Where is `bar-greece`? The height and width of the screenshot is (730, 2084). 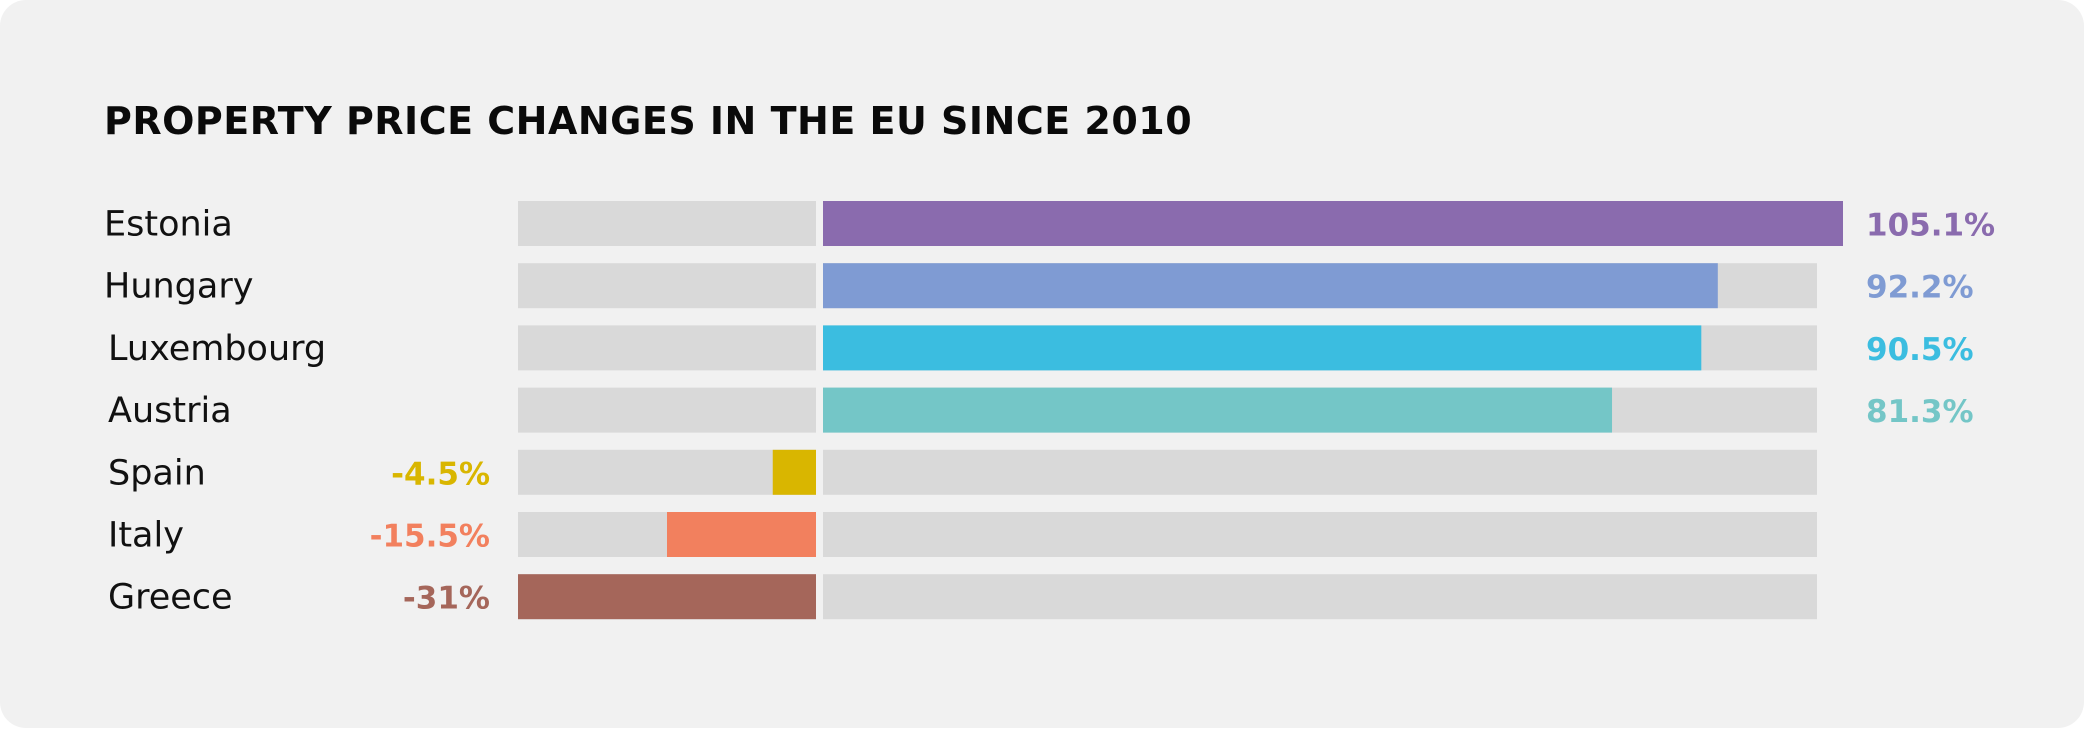
bar-greece is located at coordinates (667, 597).